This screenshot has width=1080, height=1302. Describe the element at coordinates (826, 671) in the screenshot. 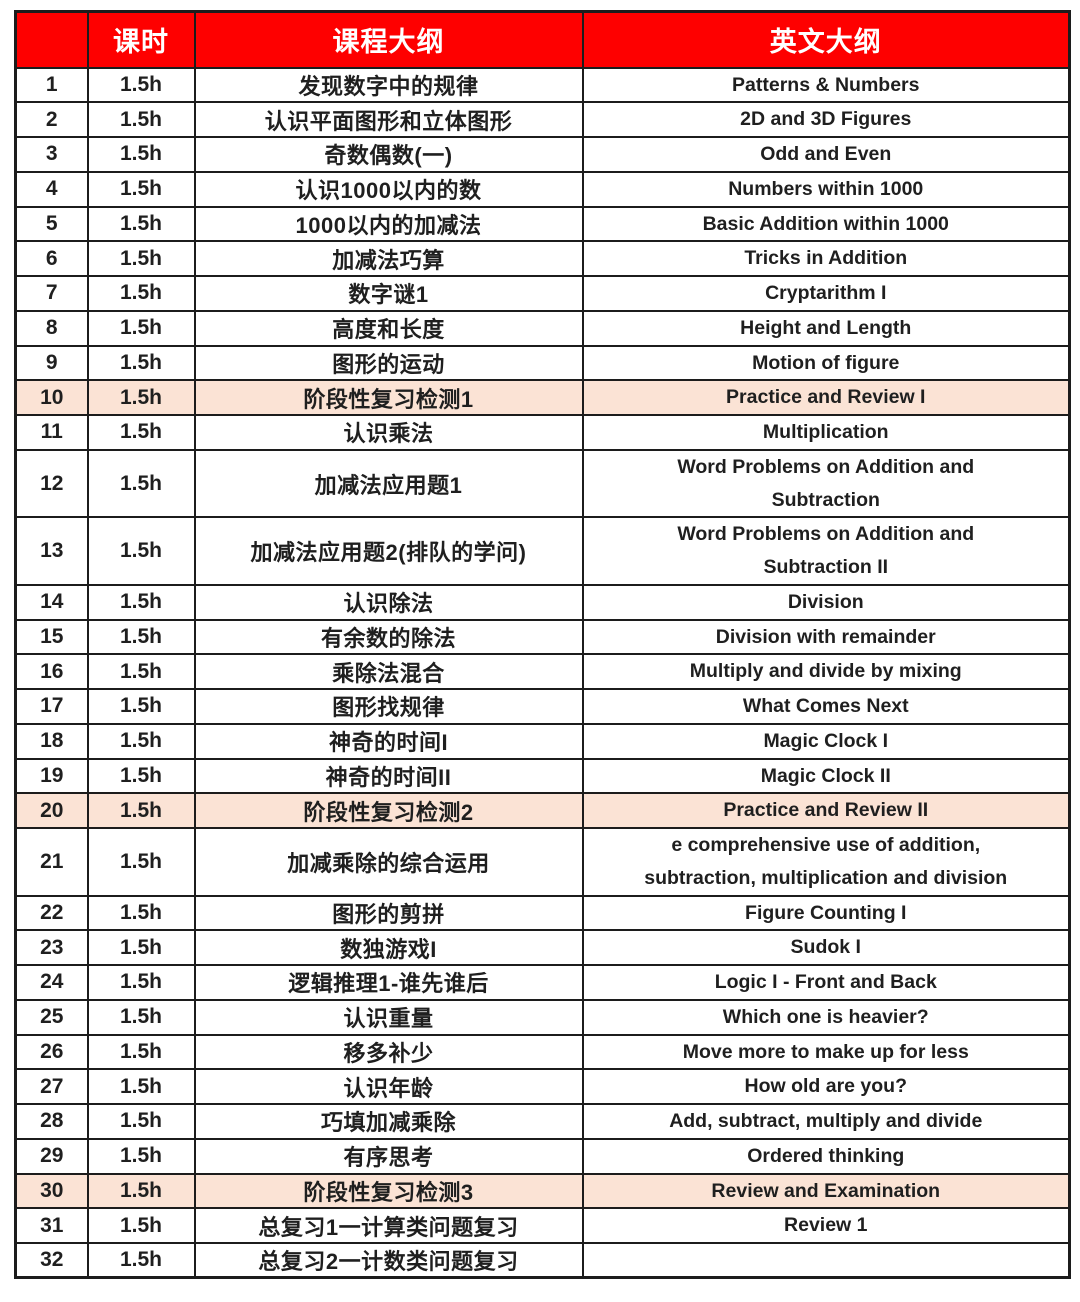

I see `row-english: Multiply and divide by mixing` at that location.